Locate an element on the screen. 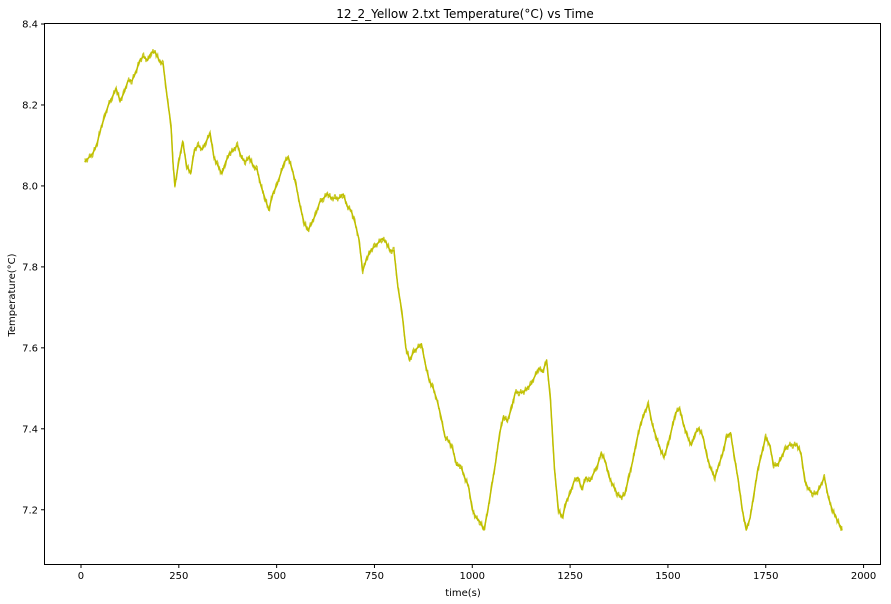 This screenshot has width=891, height=604. x-tick-label: 1000 is located at coordinates (472, 576).